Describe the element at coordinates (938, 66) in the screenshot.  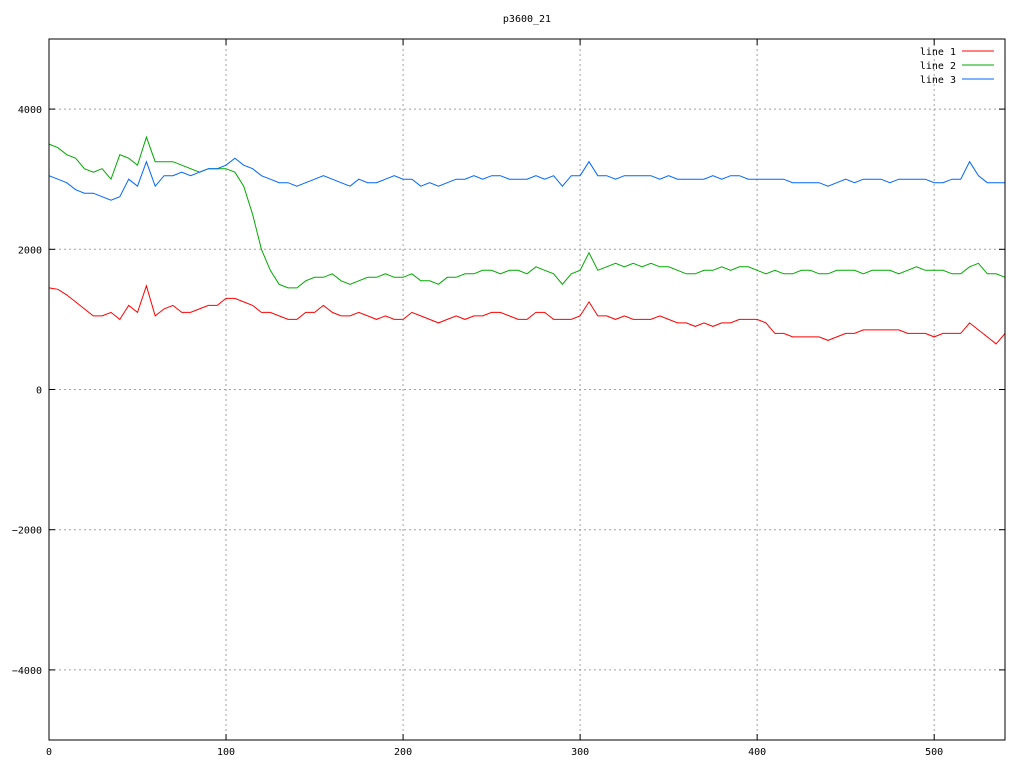
I see `legend-label-2: line 2` at that location.